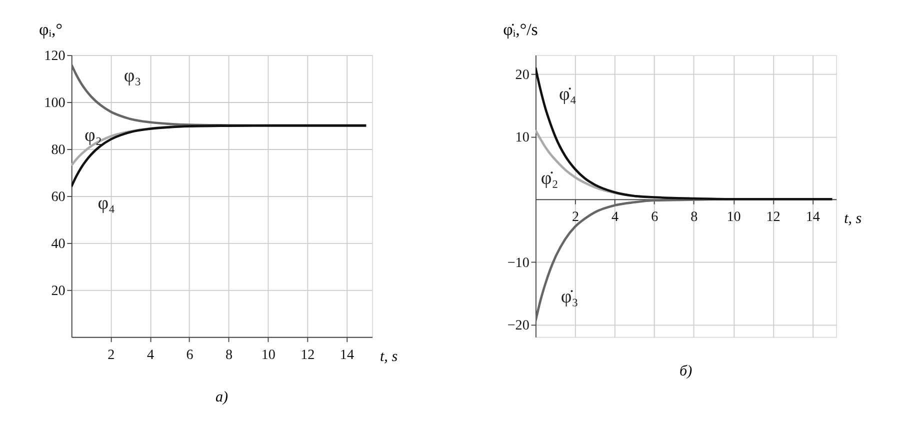 The image size is (900, 443). Describe the element at coordinates (569, 297) in the screenshot. I see `series-label: φ̇₃` at that location.